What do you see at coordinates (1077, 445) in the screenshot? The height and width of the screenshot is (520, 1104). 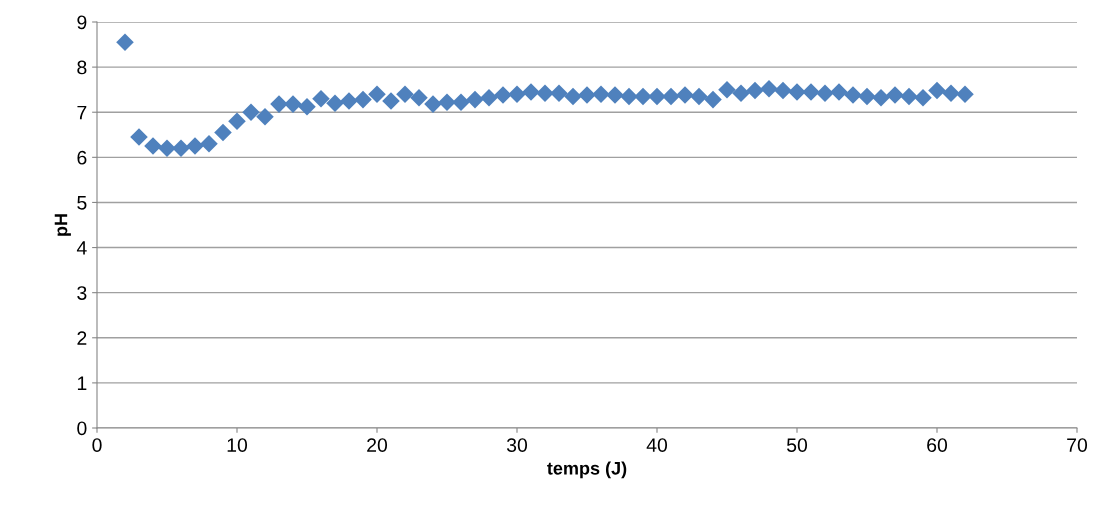 I see `x-tick-label: 70` at bounding box center [1077, 445].